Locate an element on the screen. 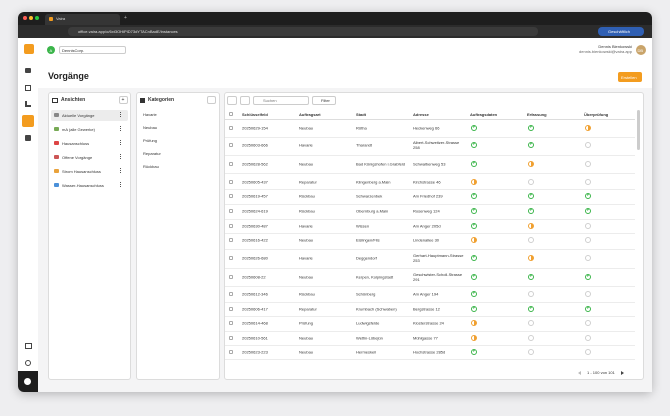  scrollbar is located at coordinates (638, 130).